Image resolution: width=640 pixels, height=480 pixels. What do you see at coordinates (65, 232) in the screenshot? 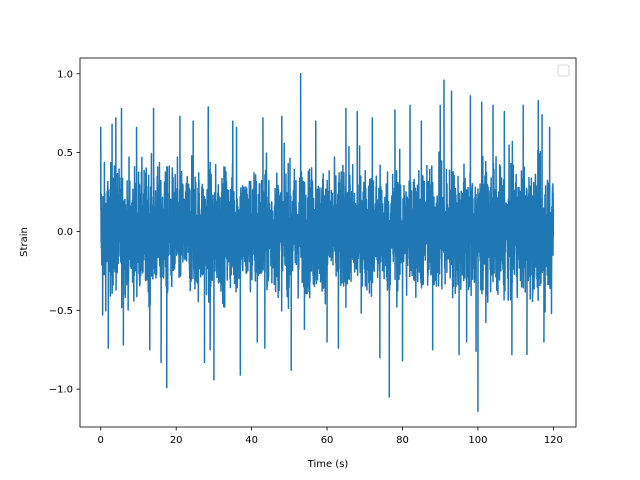
I see `y-tick-label: 0.0` at bounding box center [65, 232].